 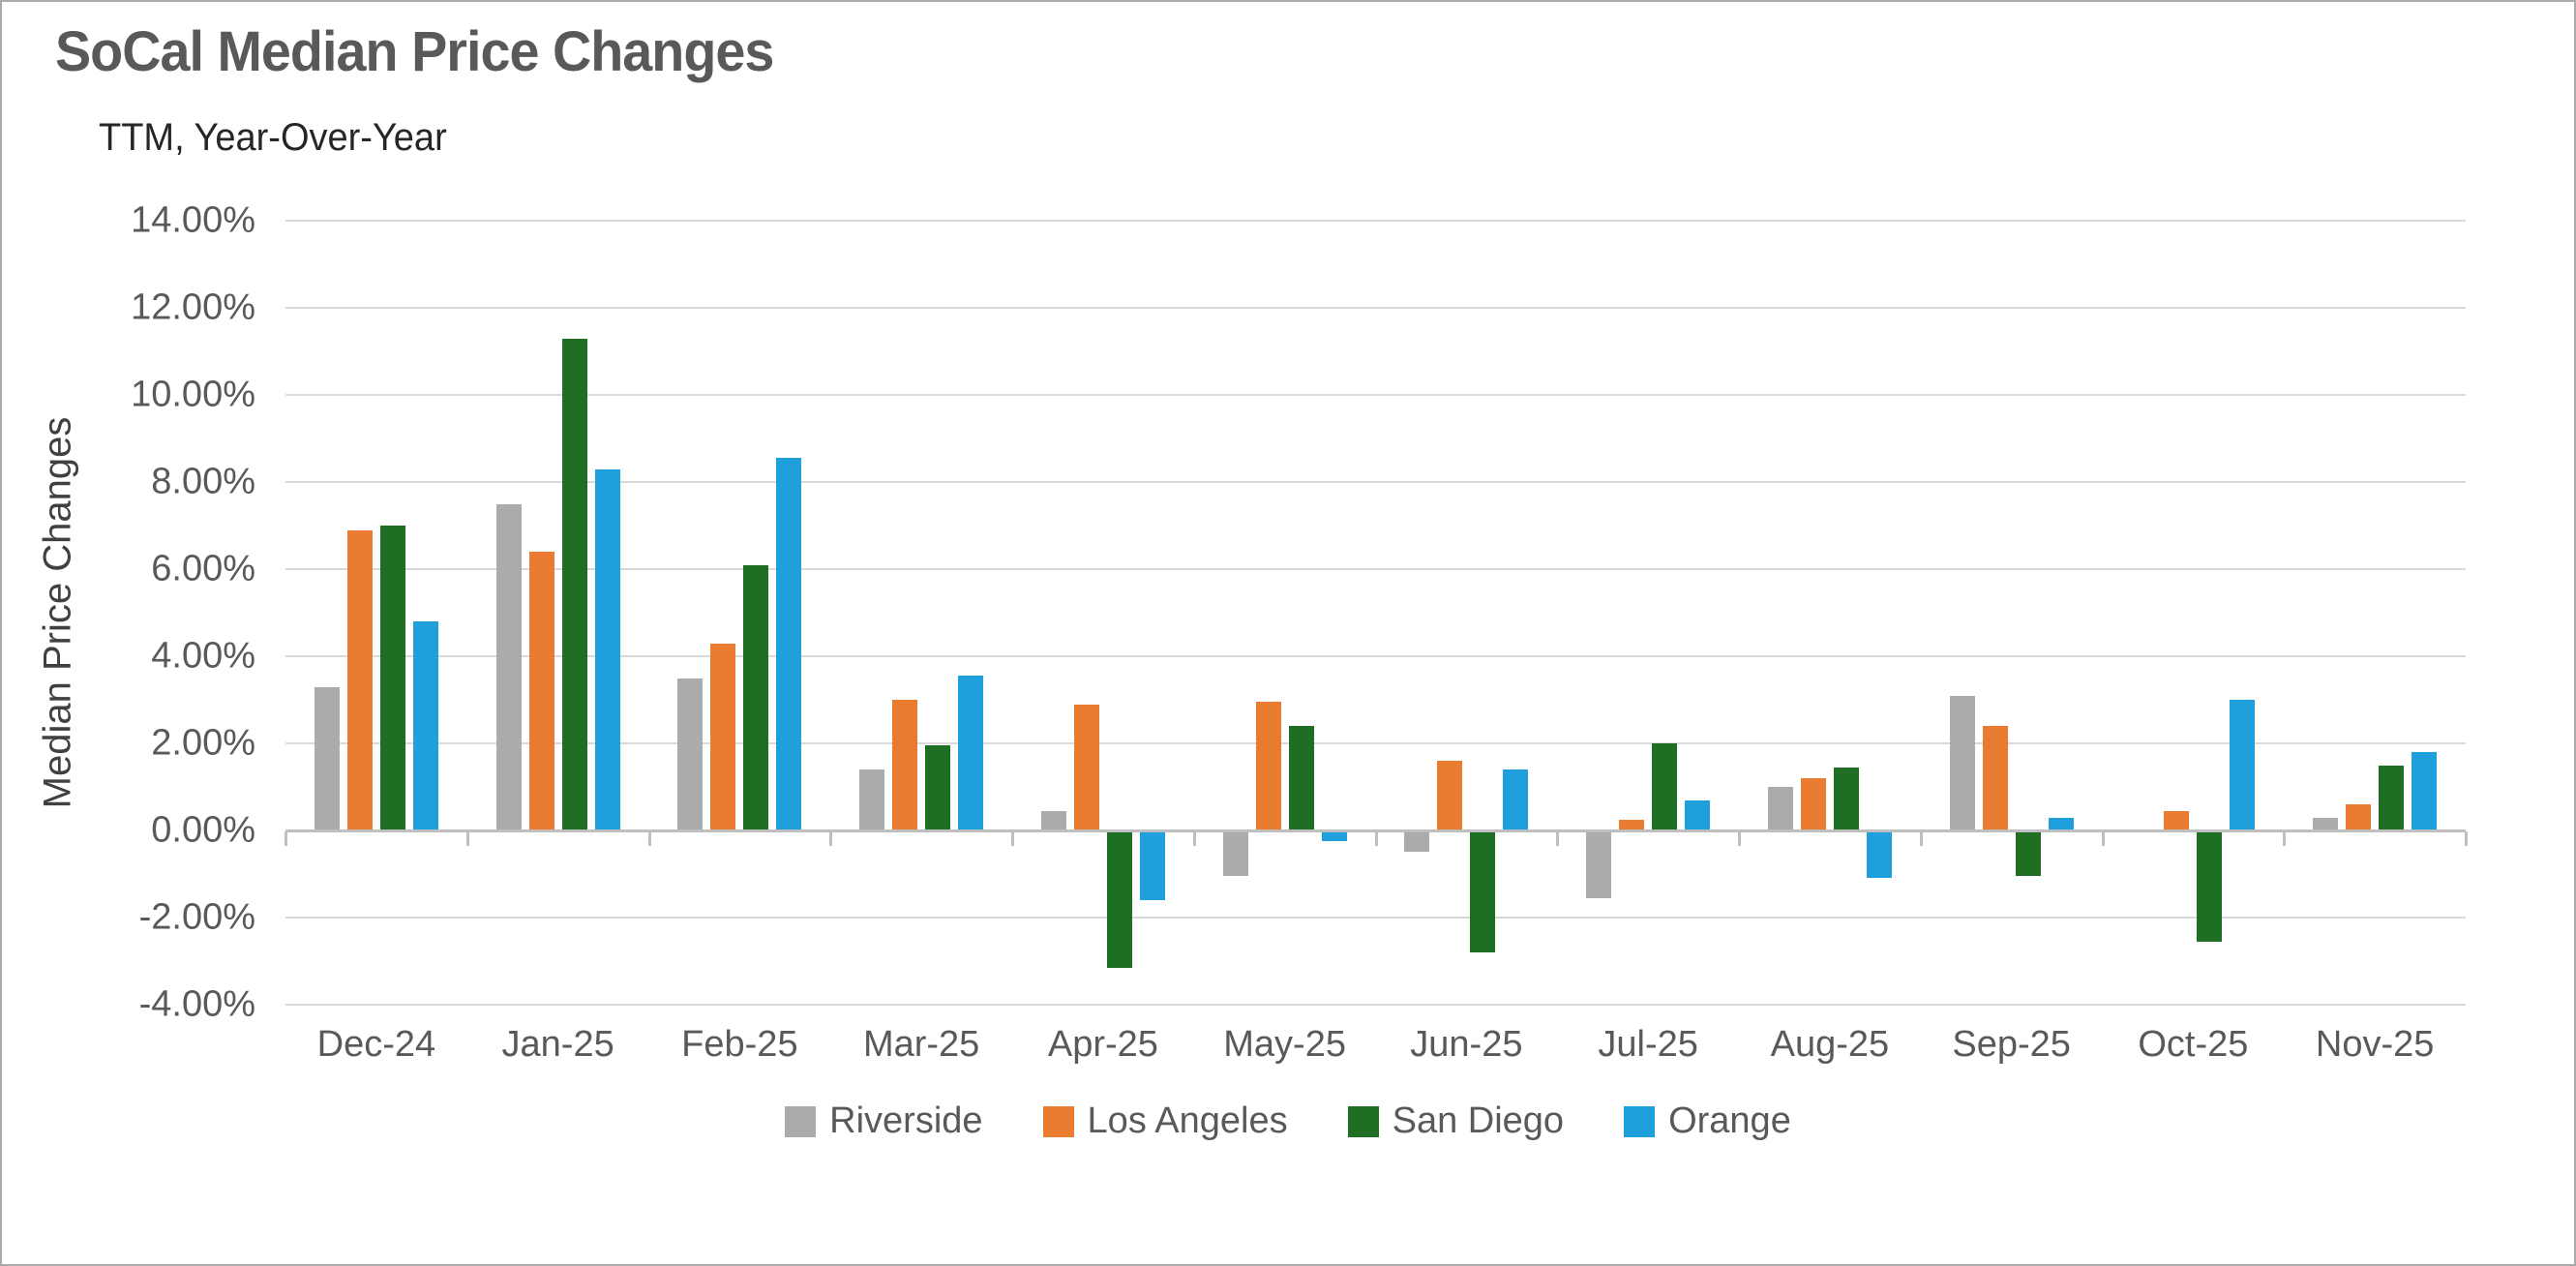 I want to click on legend-swatch-orange, so click(x=1640, y=1121).